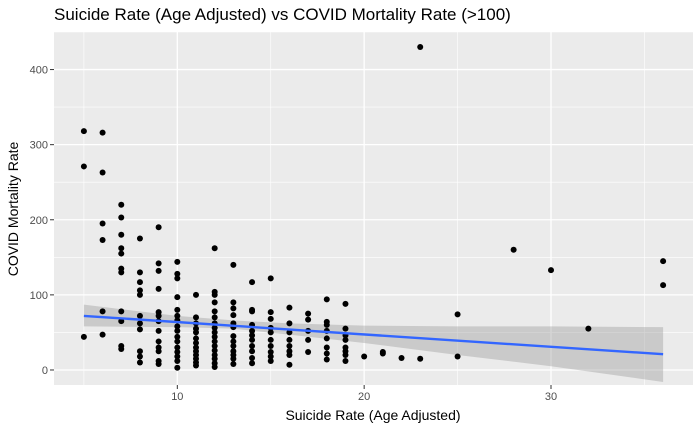 Image resolution: width=700 pixels, height=432 pixels. I want to click on x-tick-label: 30, so click(551, 397).